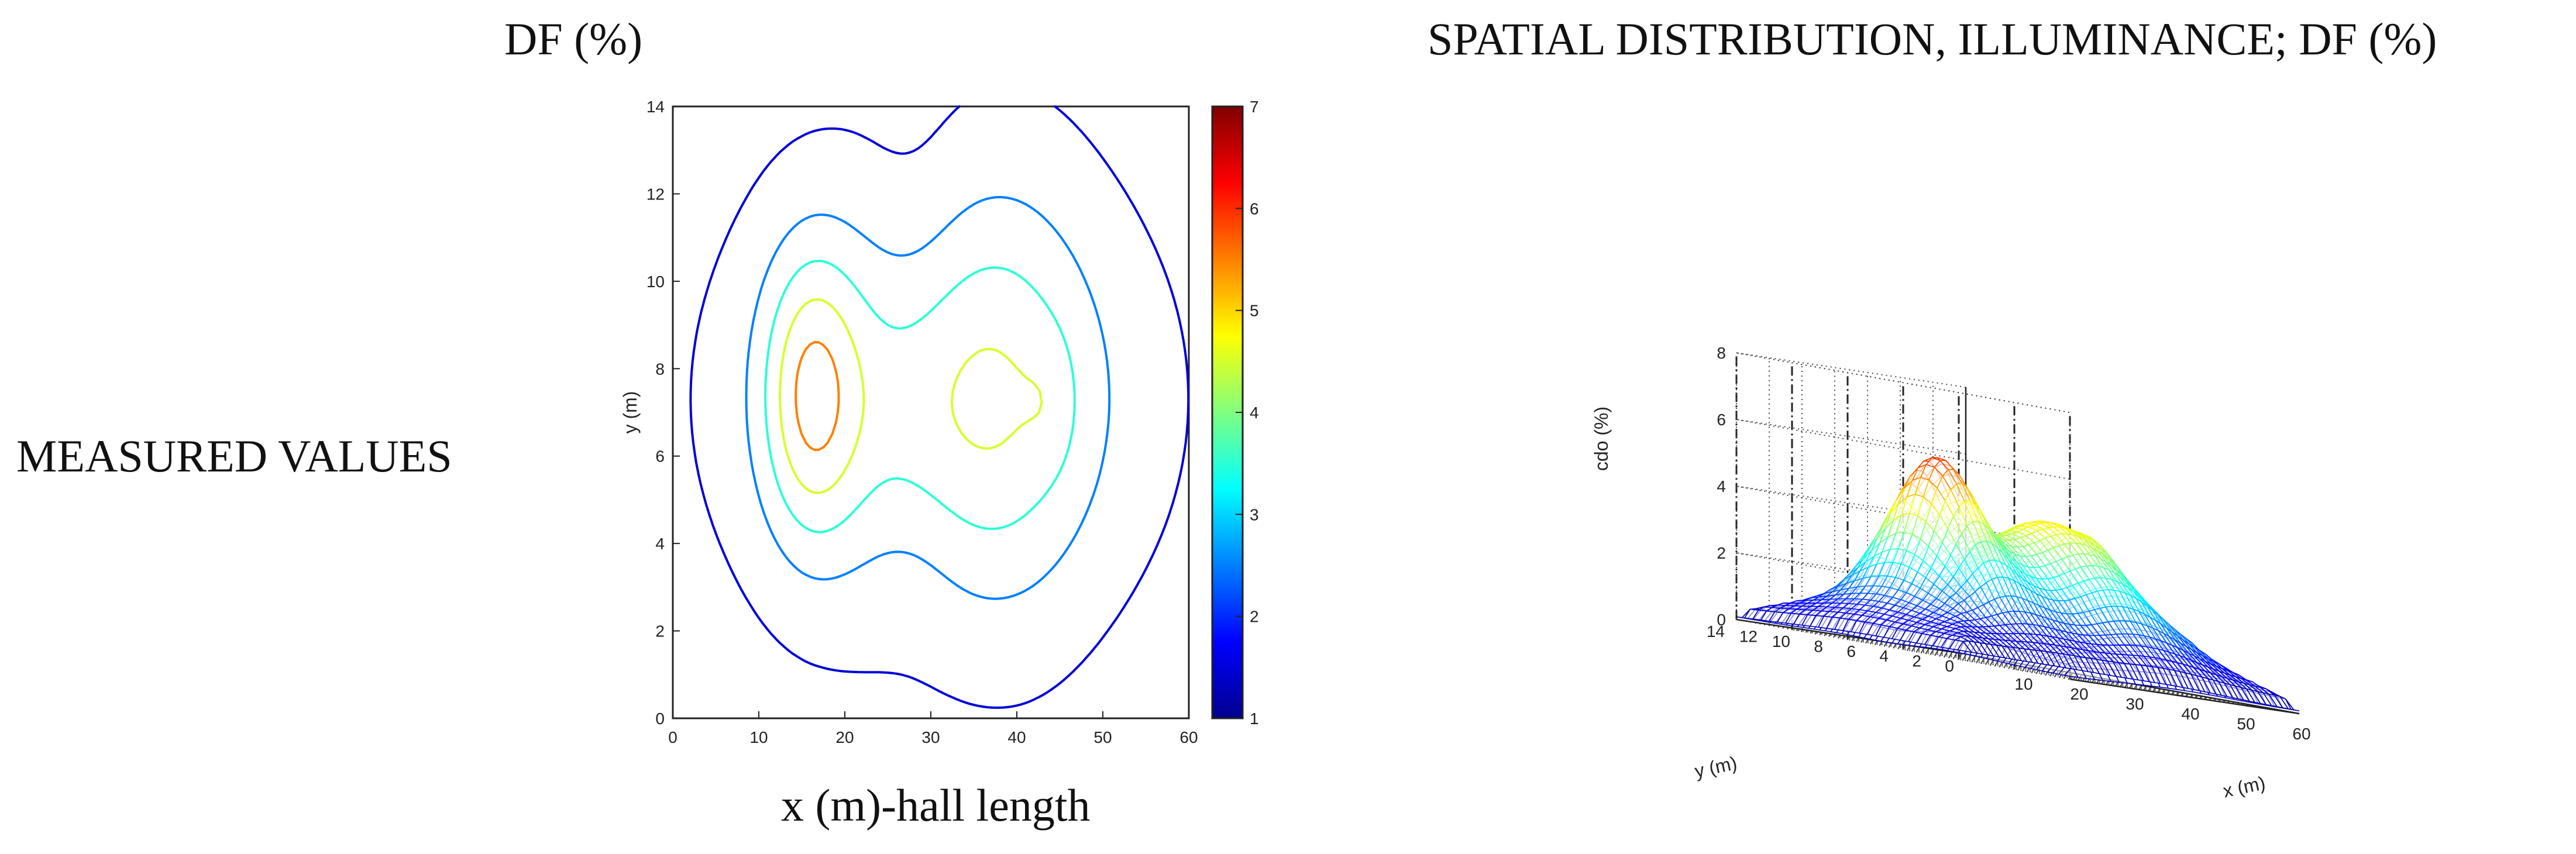  I want to click on row-label-measured: MEASURED VALUES, so click(234, 456).